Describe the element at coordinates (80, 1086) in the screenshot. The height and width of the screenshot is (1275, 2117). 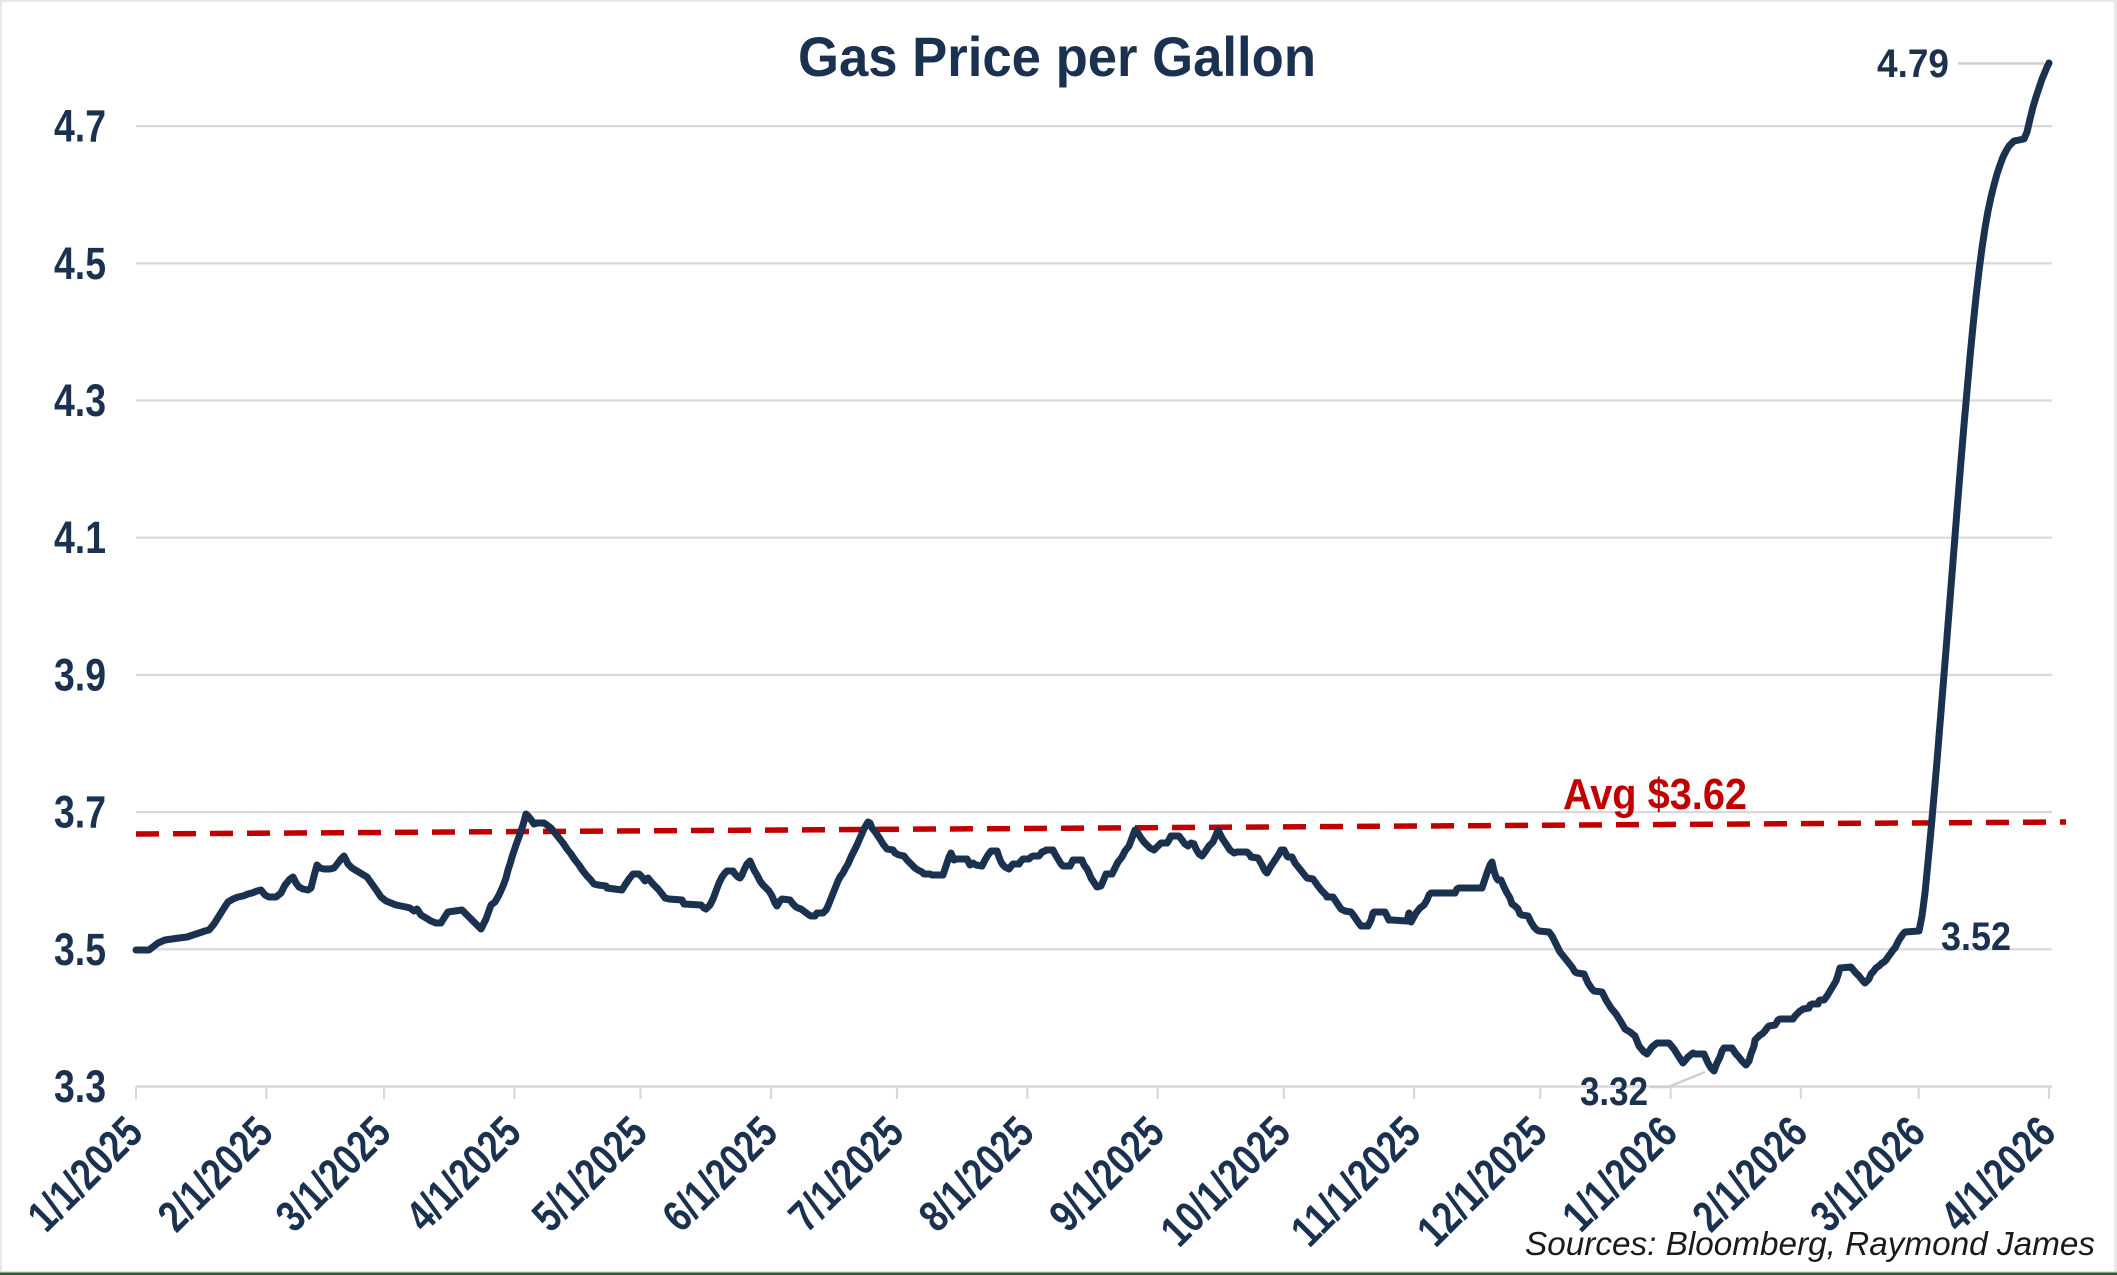
I see `svg-text: 3.3` at that location.